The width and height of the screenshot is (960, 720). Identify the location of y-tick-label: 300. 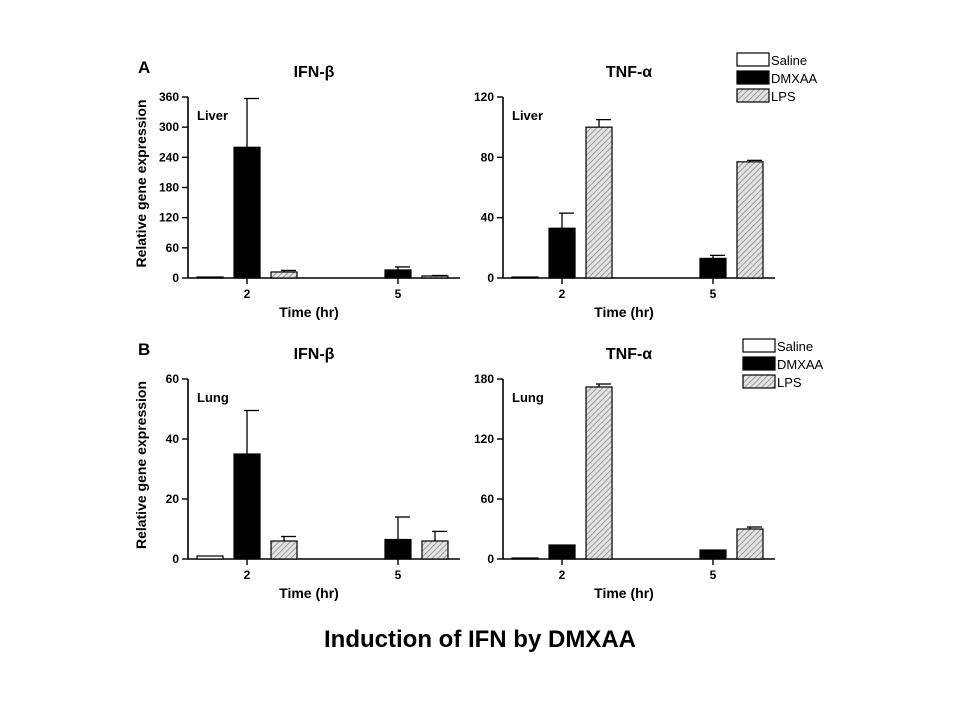
(169, 127).